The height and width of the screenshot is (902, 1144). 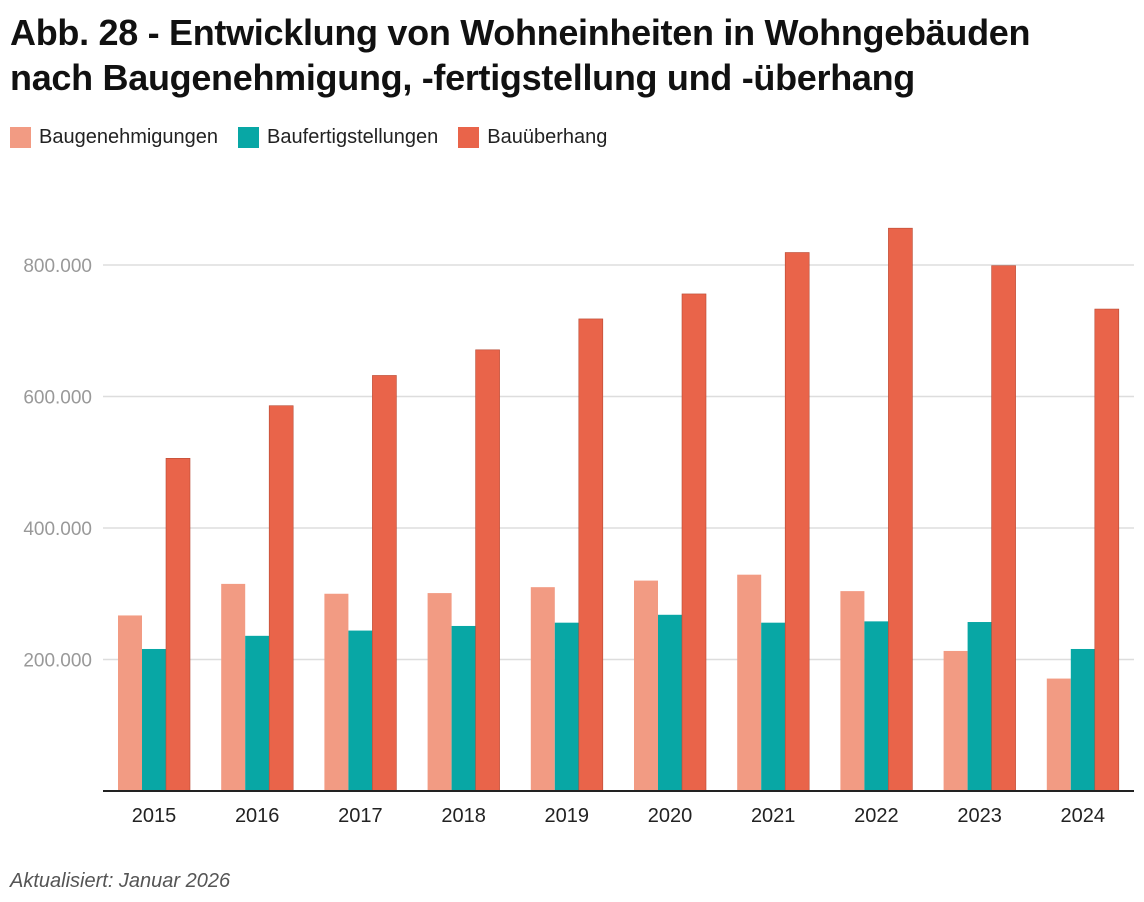 What do you see at coordinates (336, 692) in the screenshot?
I see `bar-baugenehmigungen-2017` at bounding box center [336, 692].